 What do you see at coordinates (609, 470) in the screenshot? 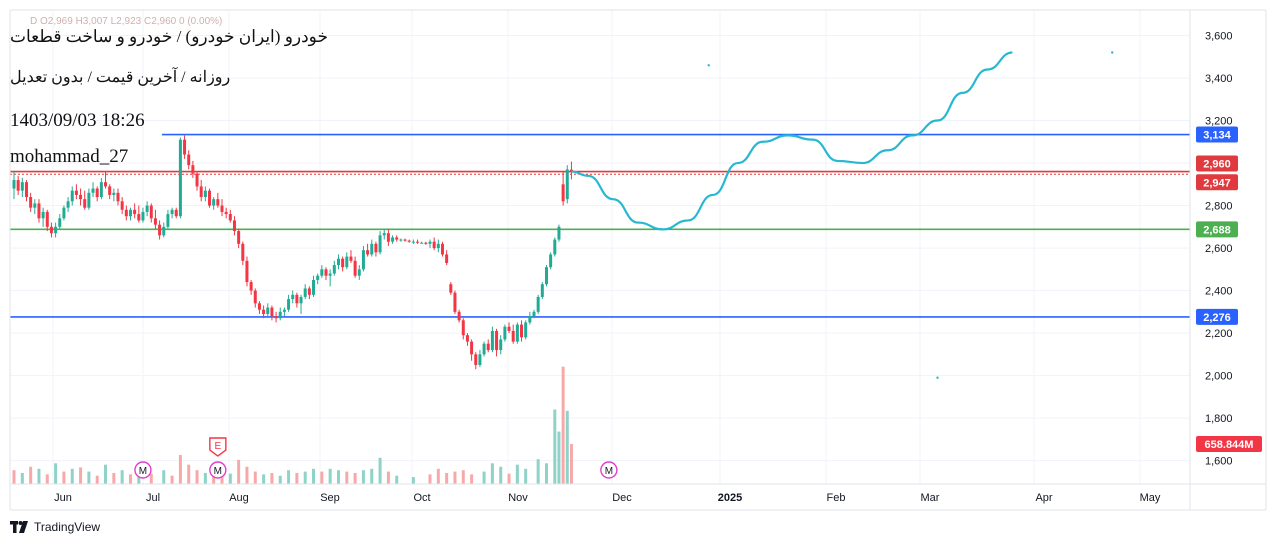
I see `dividend-marker` at bounding box center [609, 470].